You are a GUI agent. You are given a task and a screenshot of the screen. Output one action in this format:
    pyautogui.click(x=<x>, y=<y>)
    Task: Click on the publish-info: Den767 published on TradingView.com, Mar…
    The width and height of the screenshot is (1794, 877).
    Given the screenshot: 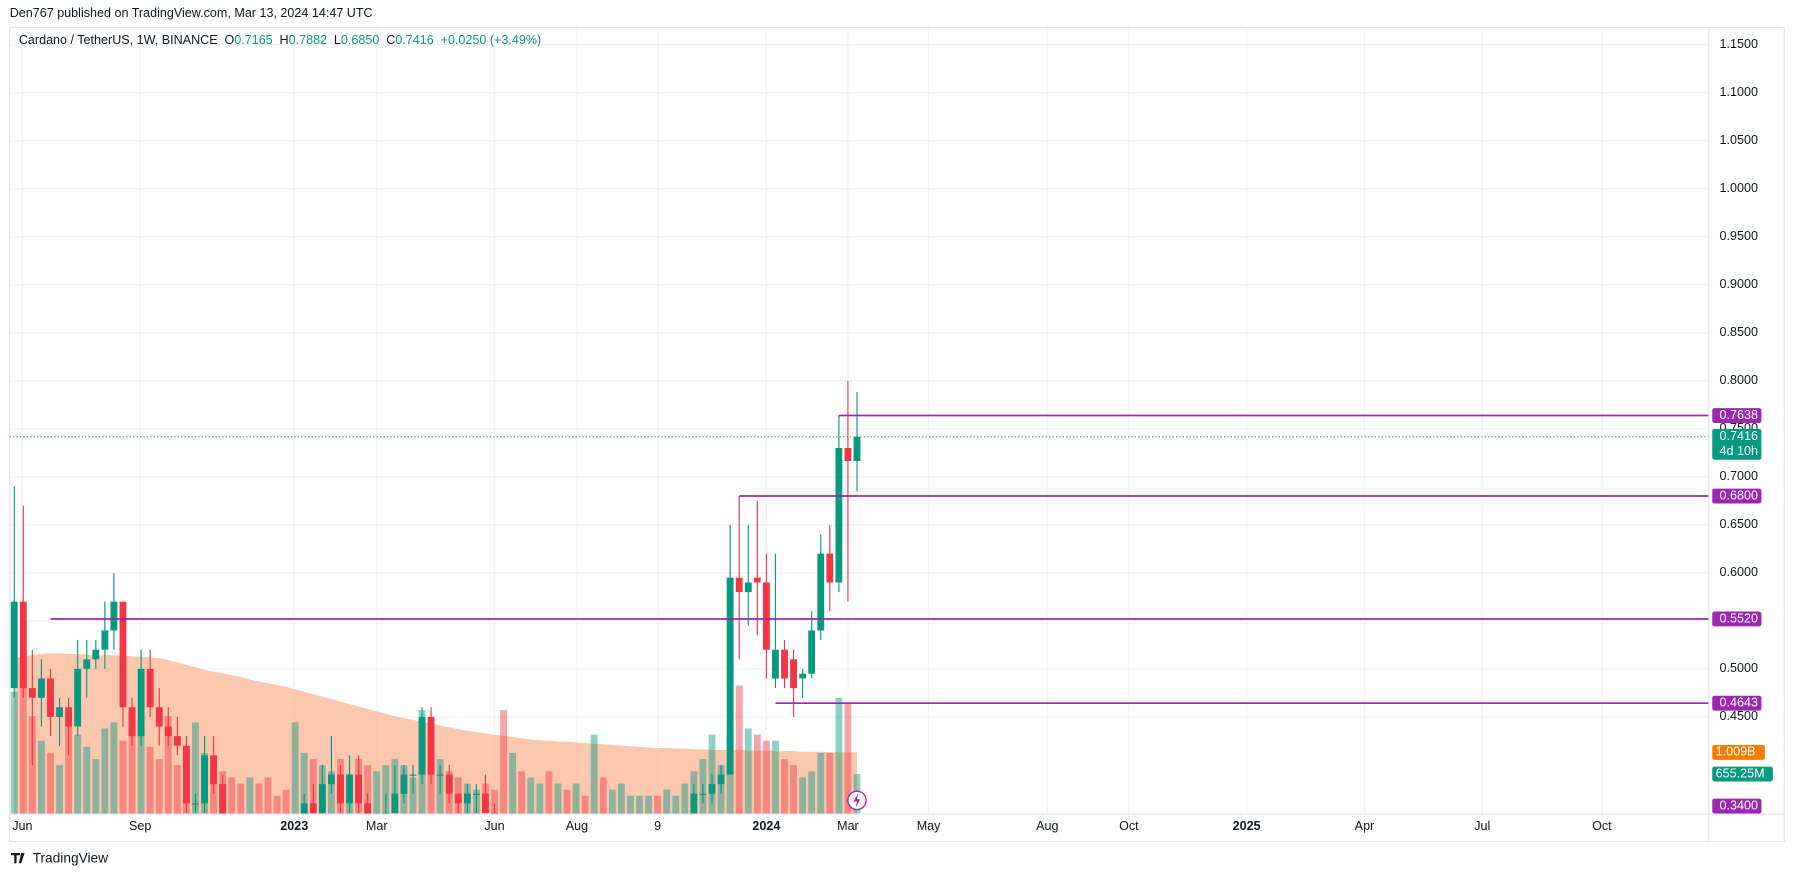 What is the action you would take?
    pyautogui.click(x=191, y=13)
    